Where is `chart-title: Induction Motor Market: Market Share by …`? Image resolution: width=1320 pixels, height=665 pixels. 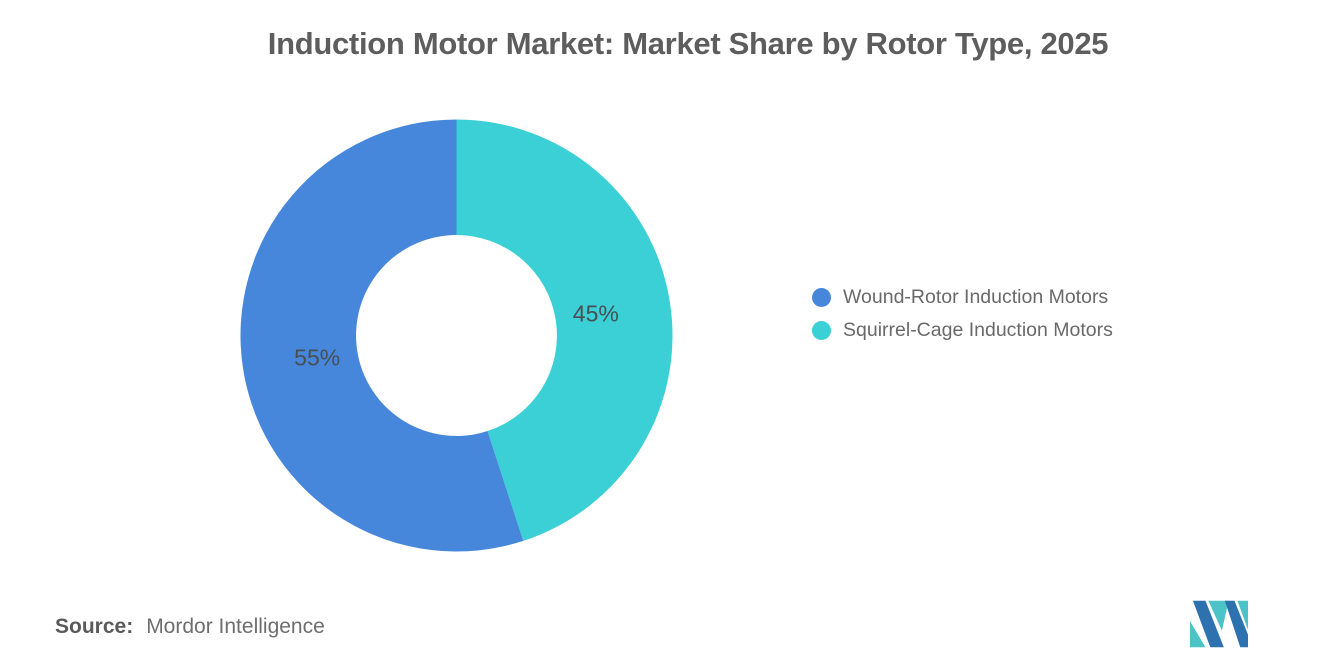
chart-title: Induction Motor Market: Market Share by … is located at coordinates (688, 43).